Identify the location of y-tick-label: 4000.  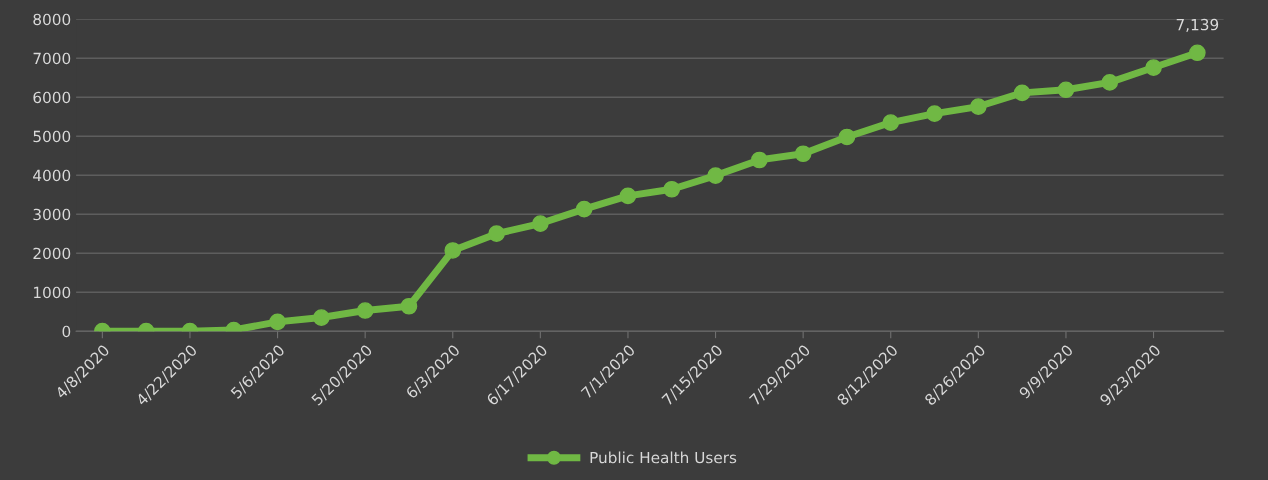
(52, 175).